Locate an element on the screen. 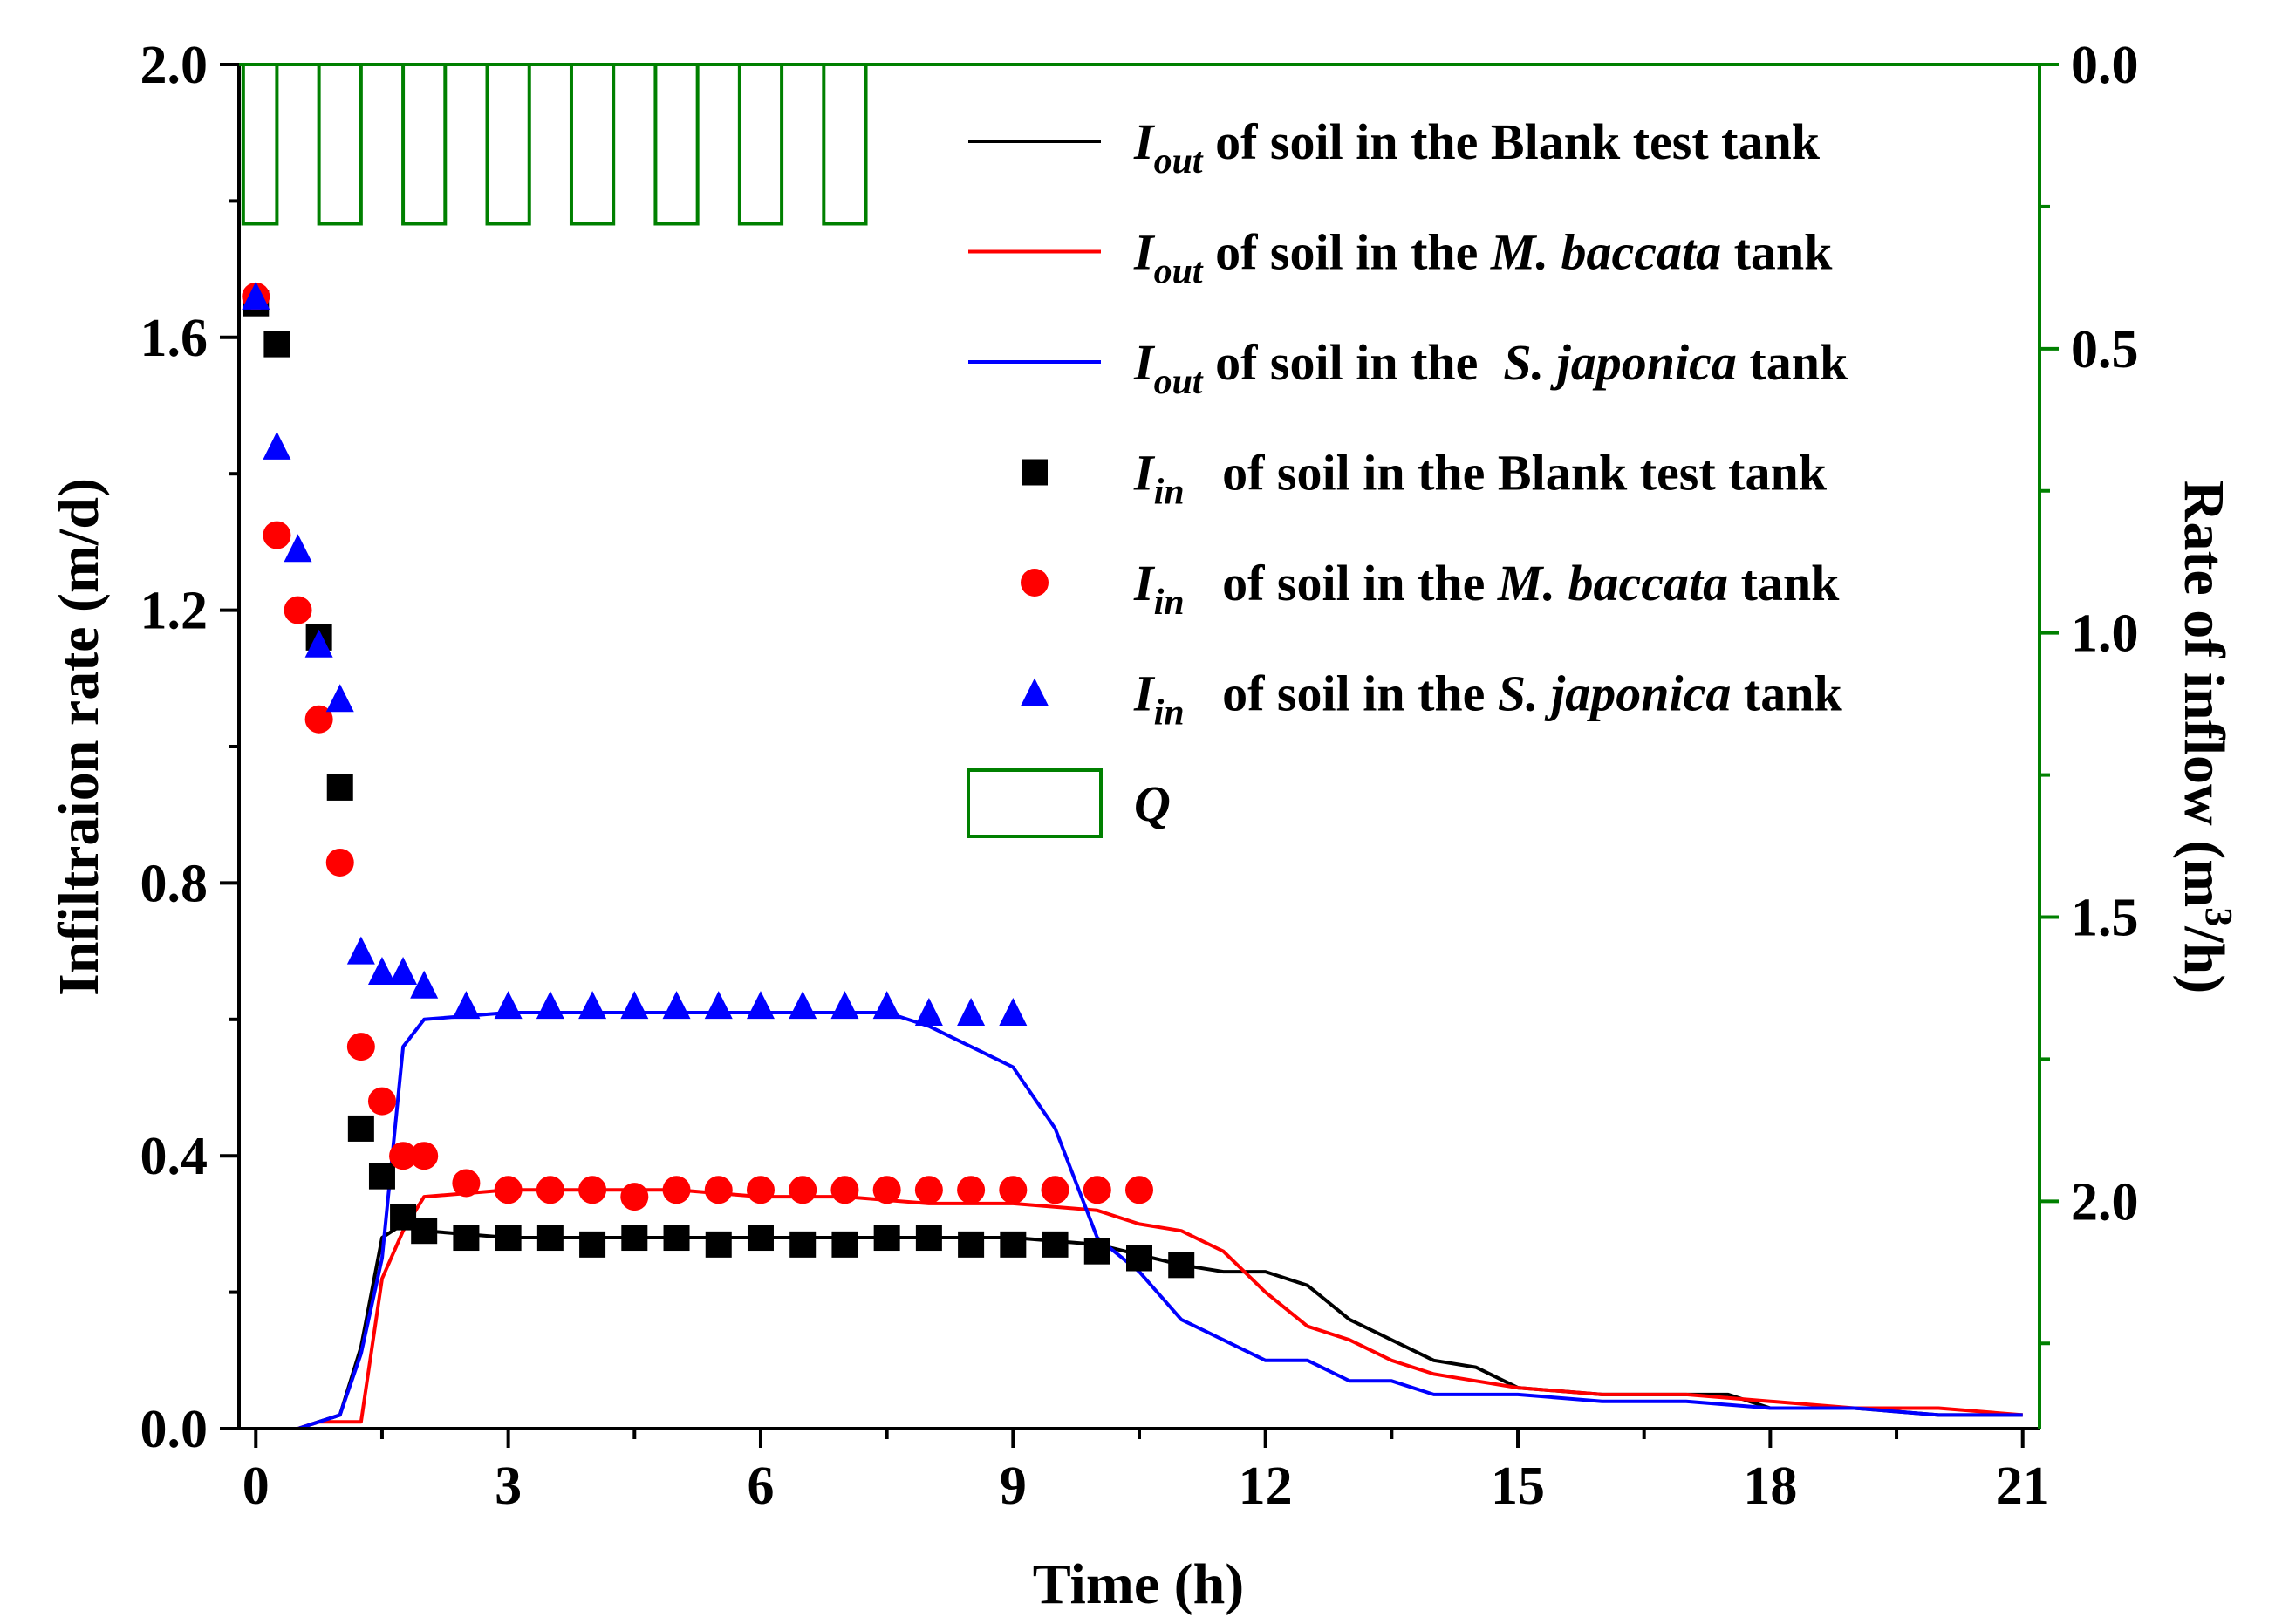 Image resolution: width=2289 pixels, height=1624 pixels. y-axis-right-title: Rate of inflow (m3/h) is located at coordinates (2206, 737).